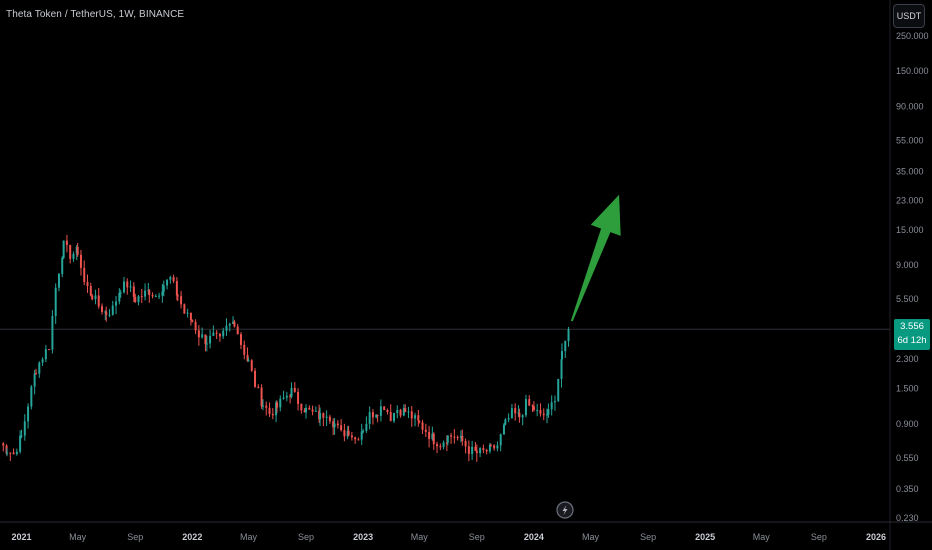 This screenshot has width=932, height=550. Describe the element at coordinates (420, 537) in the screenshot. I see `x-tick-label: May` at that location.